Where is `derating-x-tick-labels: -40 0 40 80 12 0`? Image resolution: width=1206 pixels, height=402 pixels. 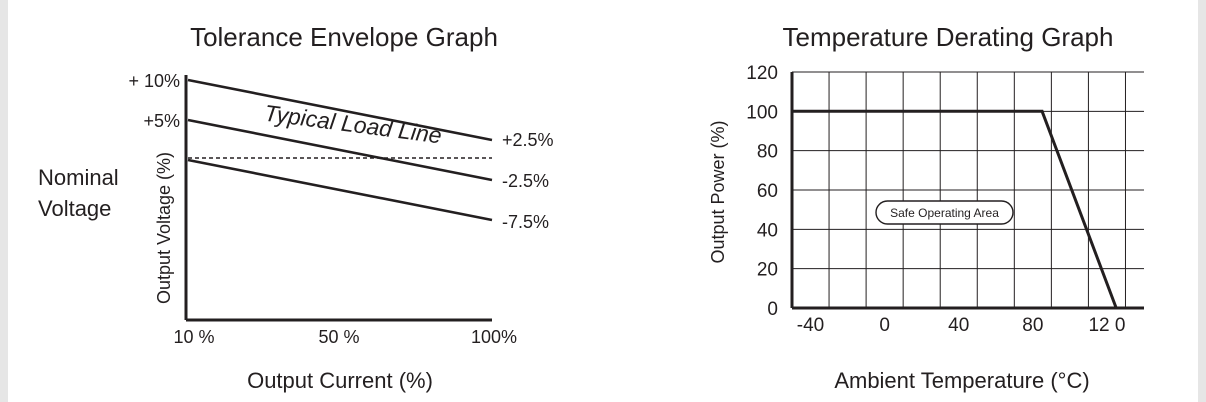 derating-x-tick-labels: -40 0 40 80 12 0 is located at coordinates (961, 325).